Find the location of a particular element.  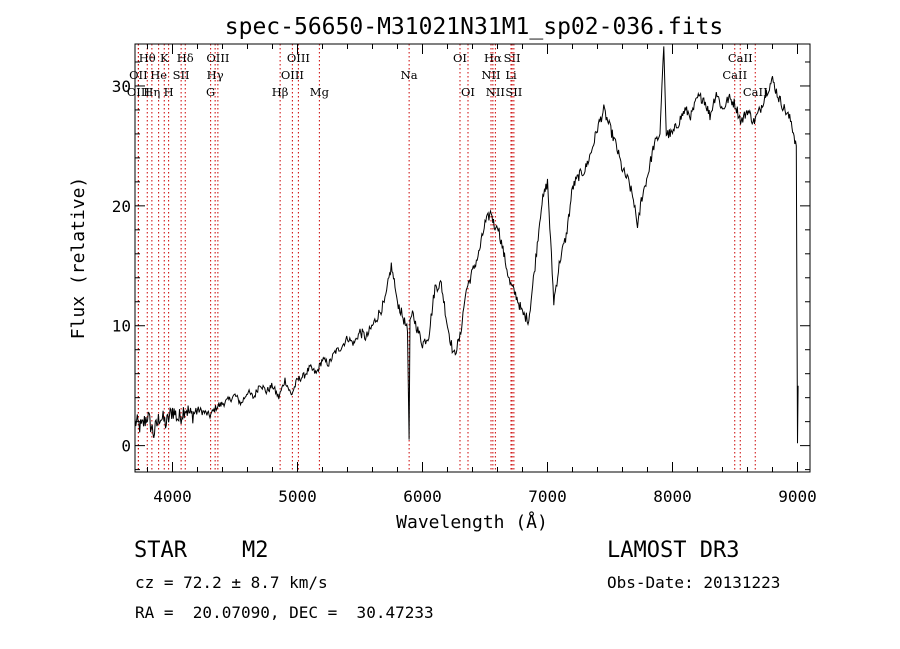

marker-label-9: OIII is located at coordinates (217, 58).